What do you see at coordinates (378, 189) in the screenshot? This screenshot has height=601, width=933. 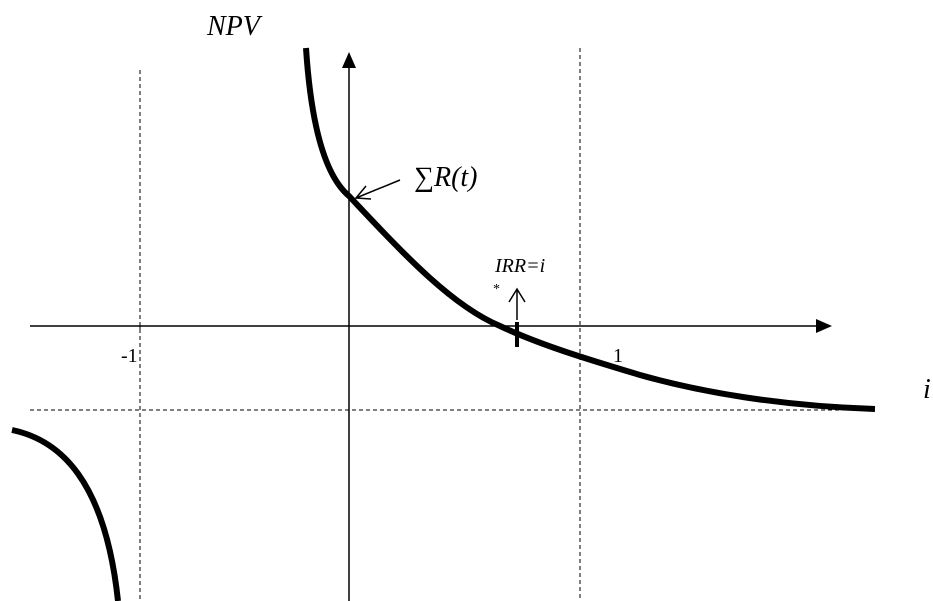 I see `intercept-pointer-line` at bounding box center [378, 189].